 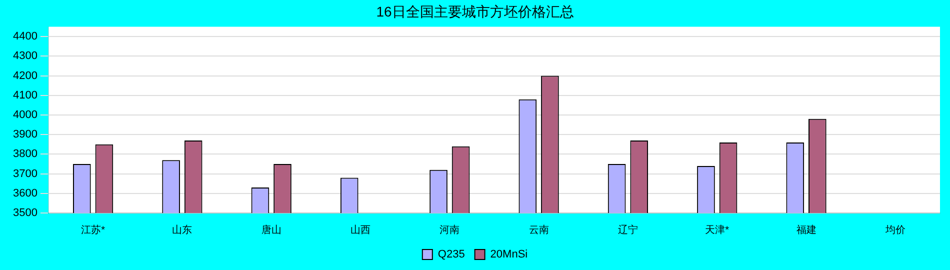 I want to click on y-tick-label: 3500, so click(x=25, y=213).